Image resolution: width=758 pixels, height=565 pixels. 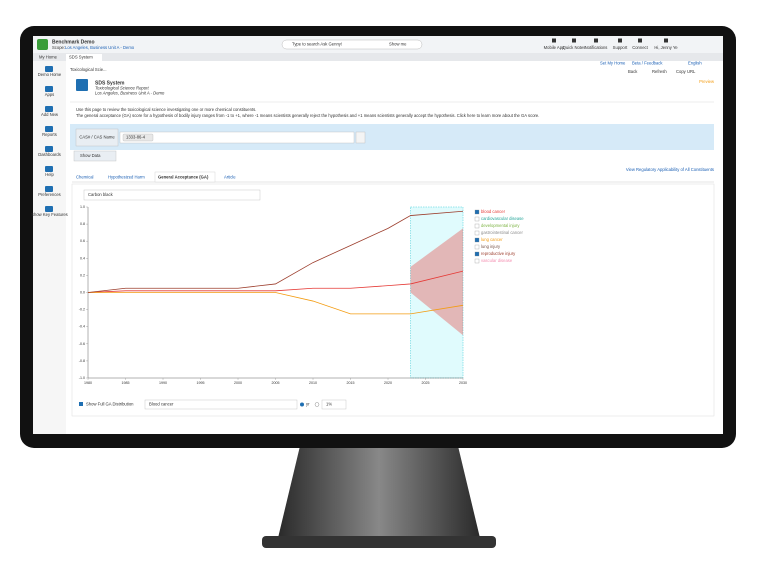 What do you see at coordinates (100, 47) in the screenshot?
I see `scope: Los Angeles, Business Unit A - Demo` at bounding box center [100, 47].